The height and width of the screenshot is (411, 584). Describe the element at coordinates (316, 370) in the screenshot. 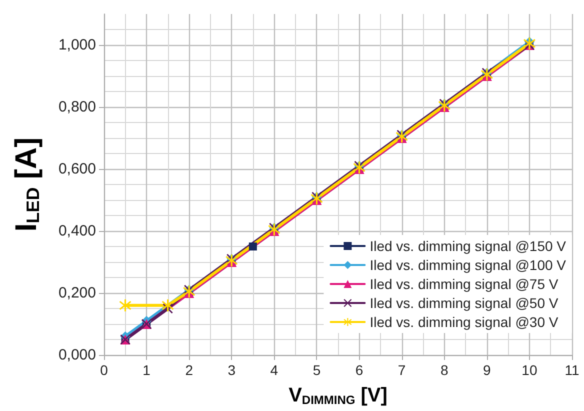

I see `x-tick-label: 5` at that location.